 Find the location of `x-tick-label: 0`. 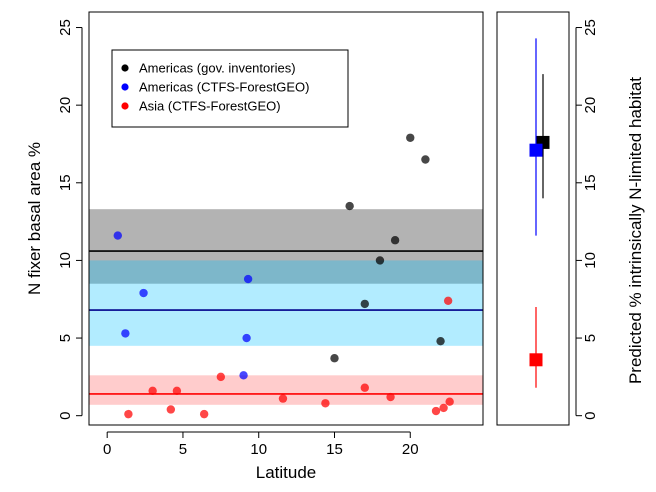

x-tick-label: 0 is located at coordinates (107, 449).